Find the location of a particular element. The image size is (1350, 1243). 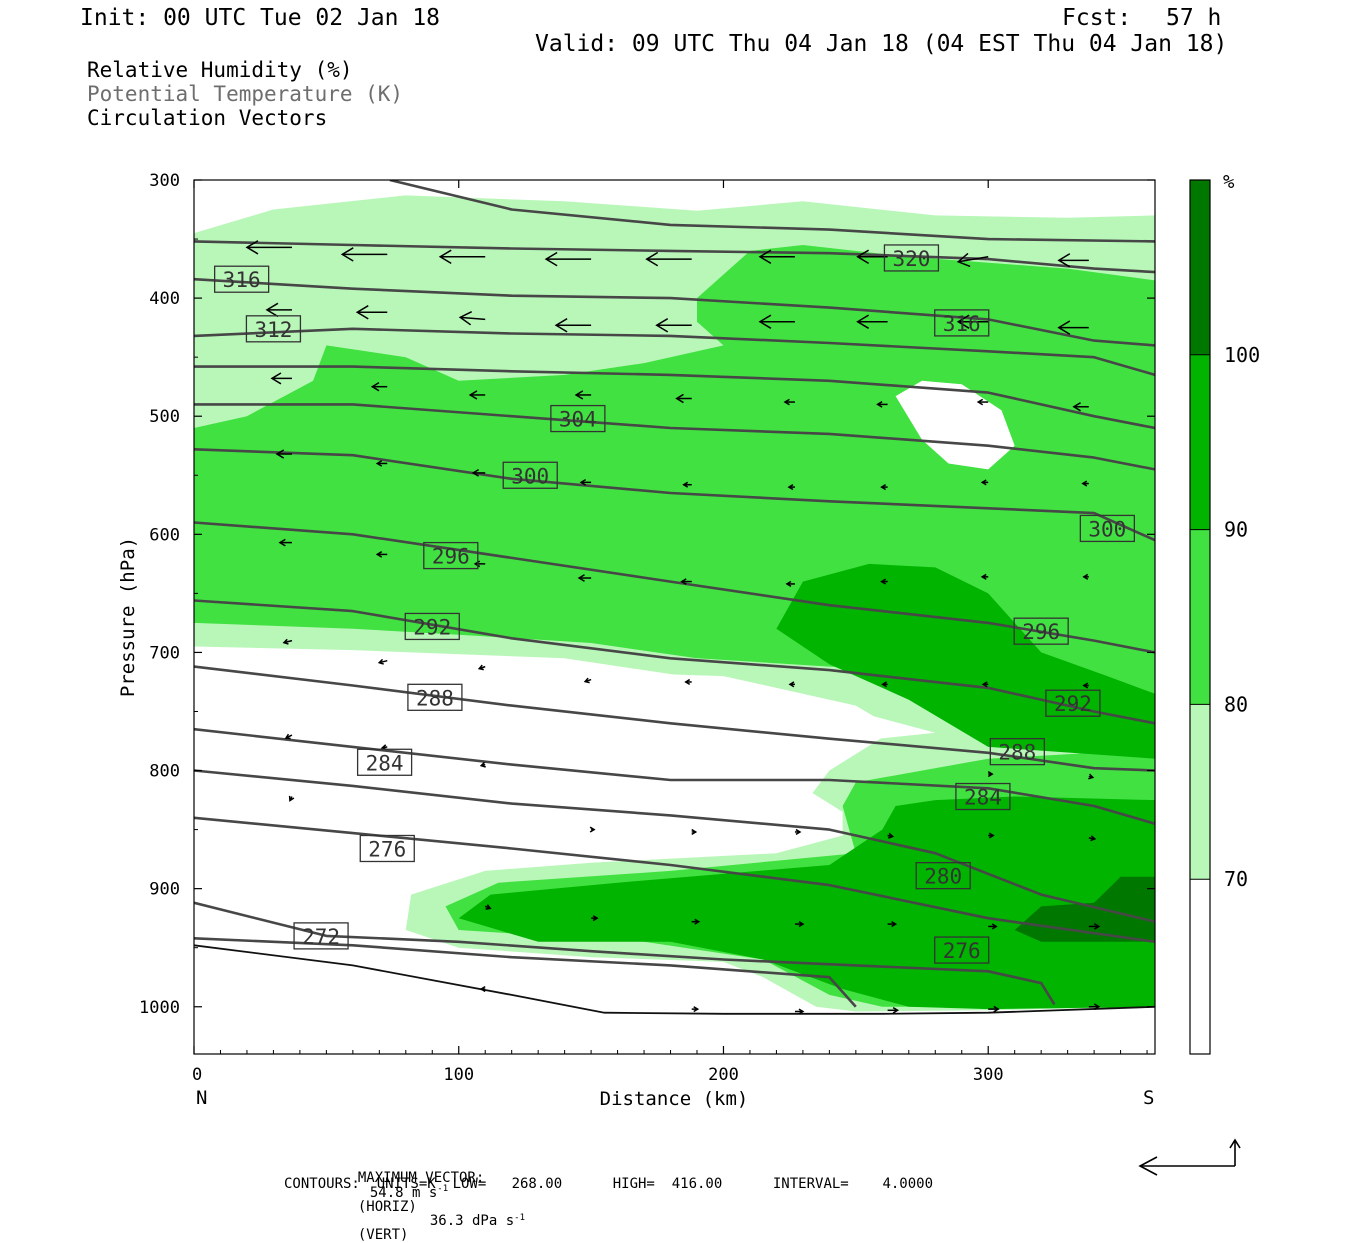

vertical-unit-exponent: -1 is located at coordinates (519, 1217).